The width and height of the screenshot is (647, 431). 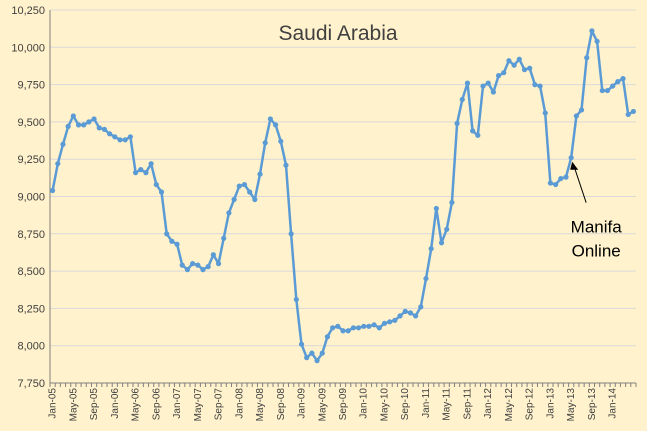 I want to click on x-tick-label: Sep-05, so click(x=94, y=404).